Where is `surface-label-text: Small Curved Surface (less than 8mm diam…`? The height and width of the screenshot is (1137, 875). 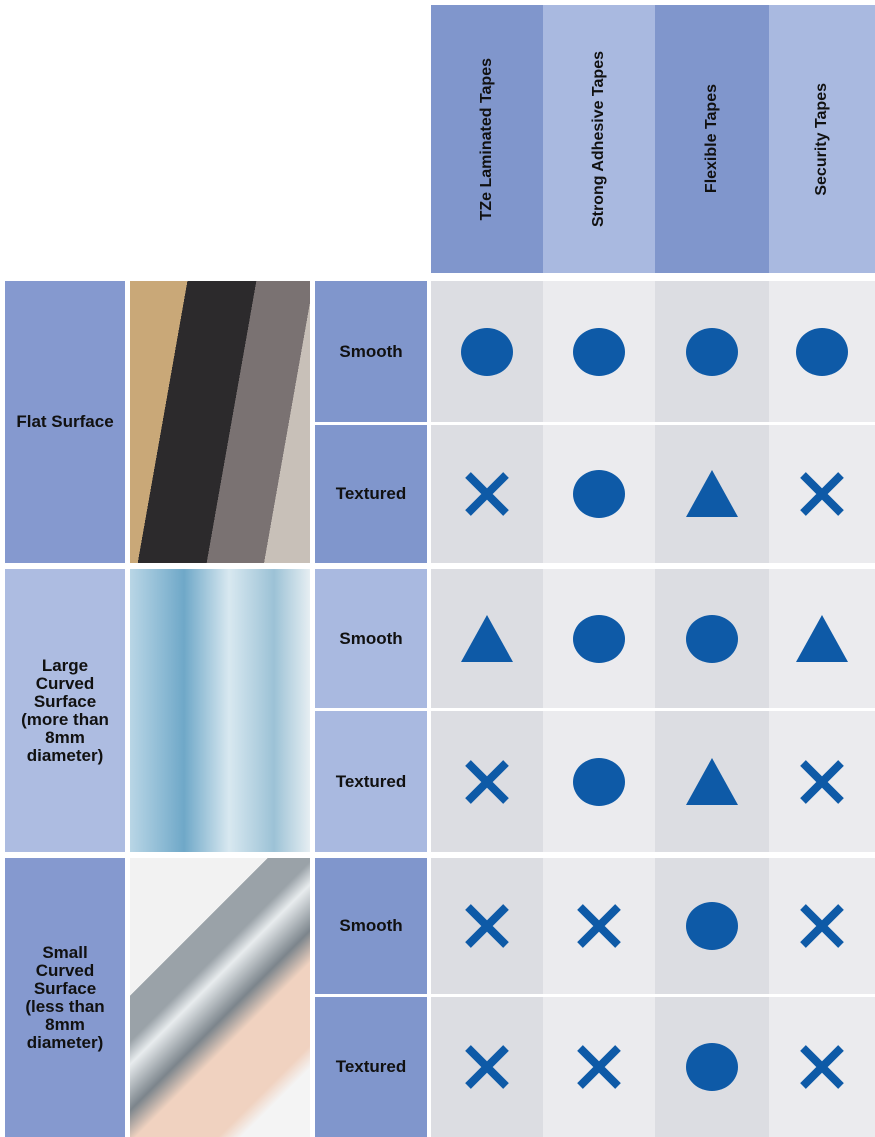 surface-label-text: Small Curved Surface (less than 8mm diam… is located at coordinates (65, 997).